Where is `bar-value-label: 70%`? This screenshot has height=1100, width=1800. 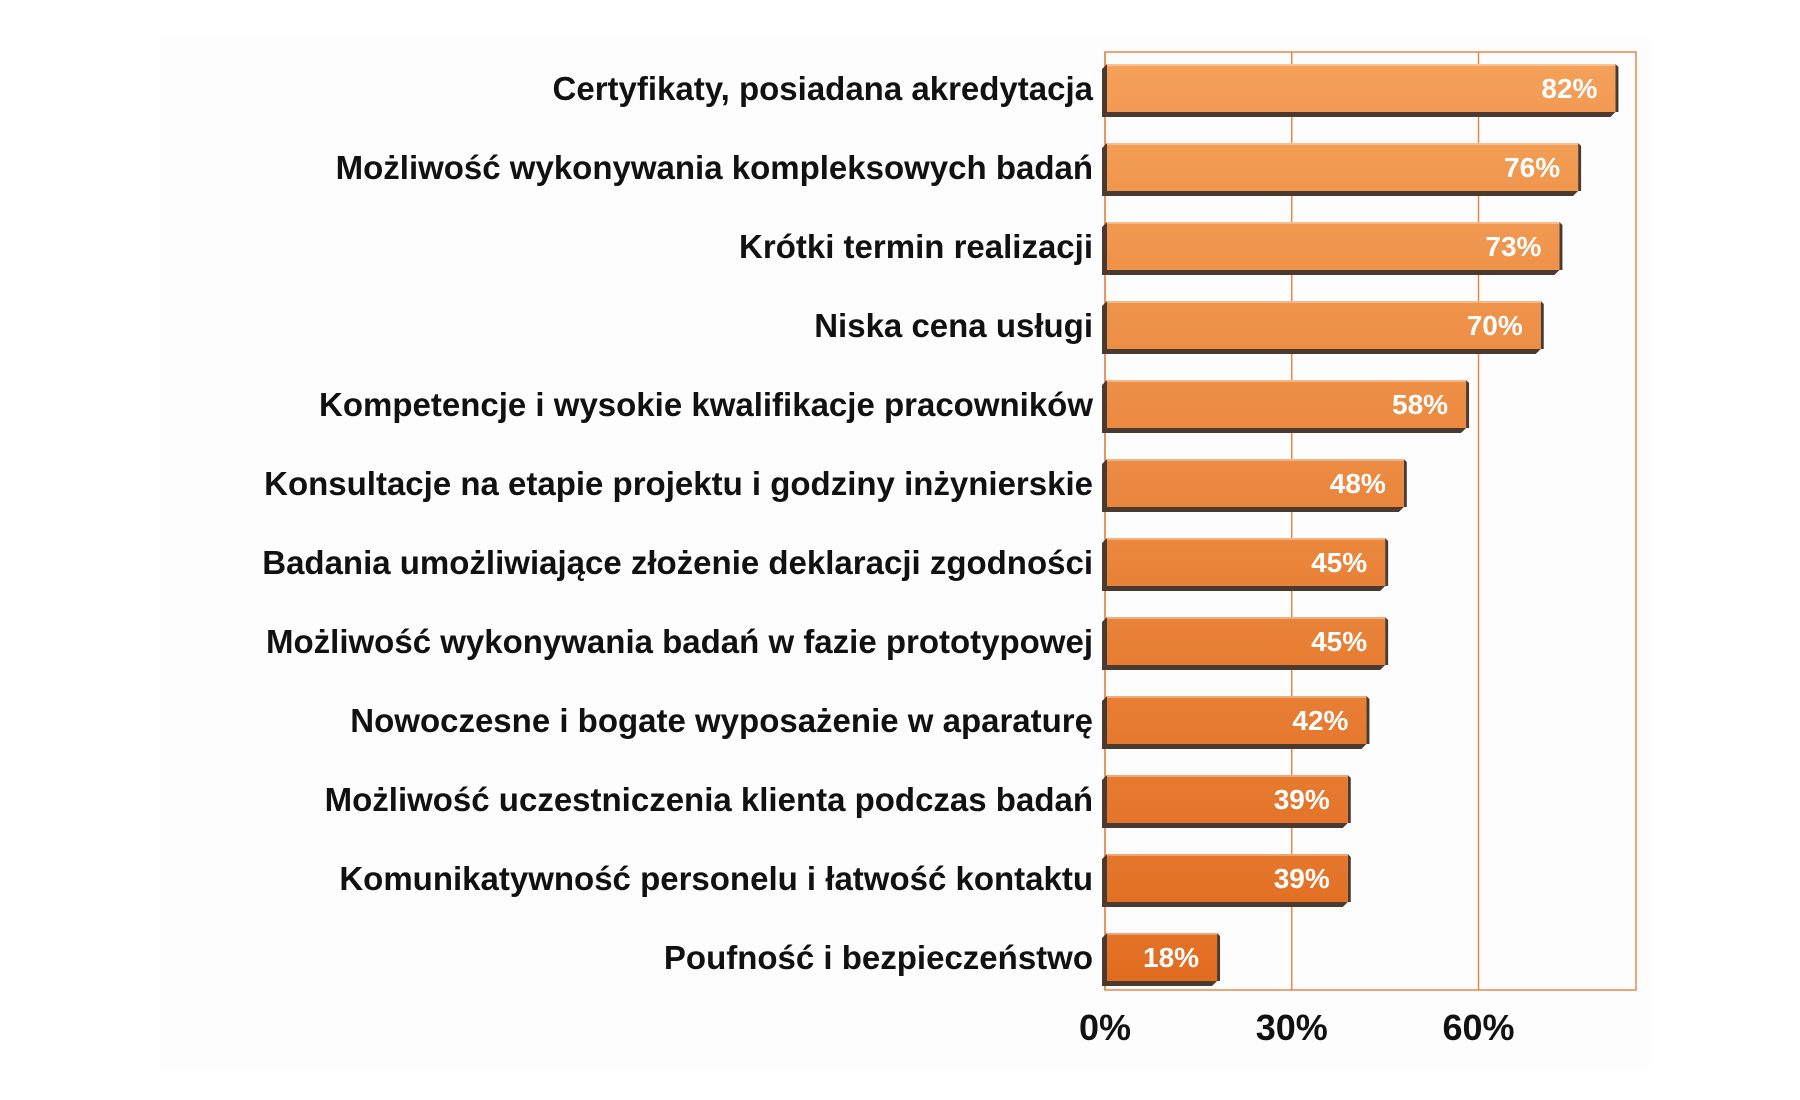 bar-value-label: 70% is located at coordinates (1495, 325).